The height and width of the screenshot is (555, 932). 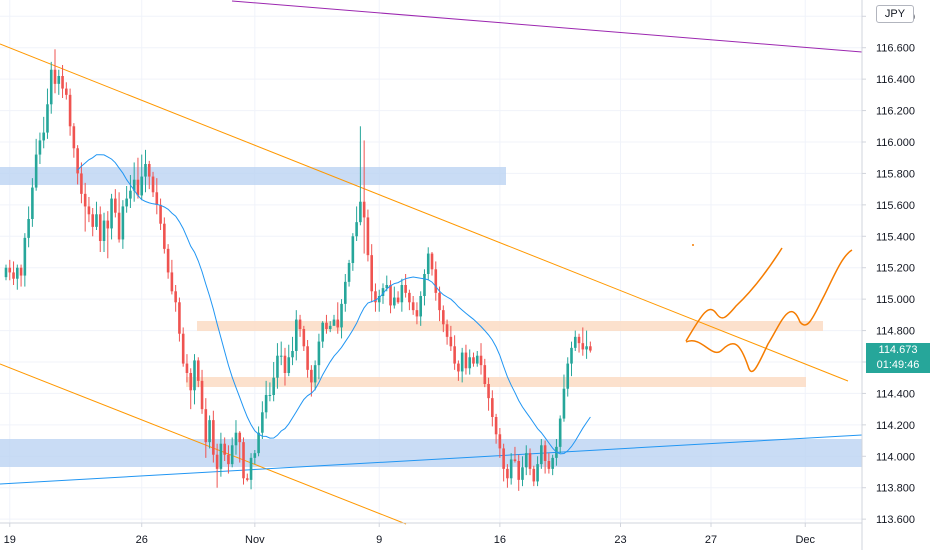 What do you see at coordinates (805, 540) in the screenshot?
I see `time-tick-label: Dec` at bounding box center [805, 540].